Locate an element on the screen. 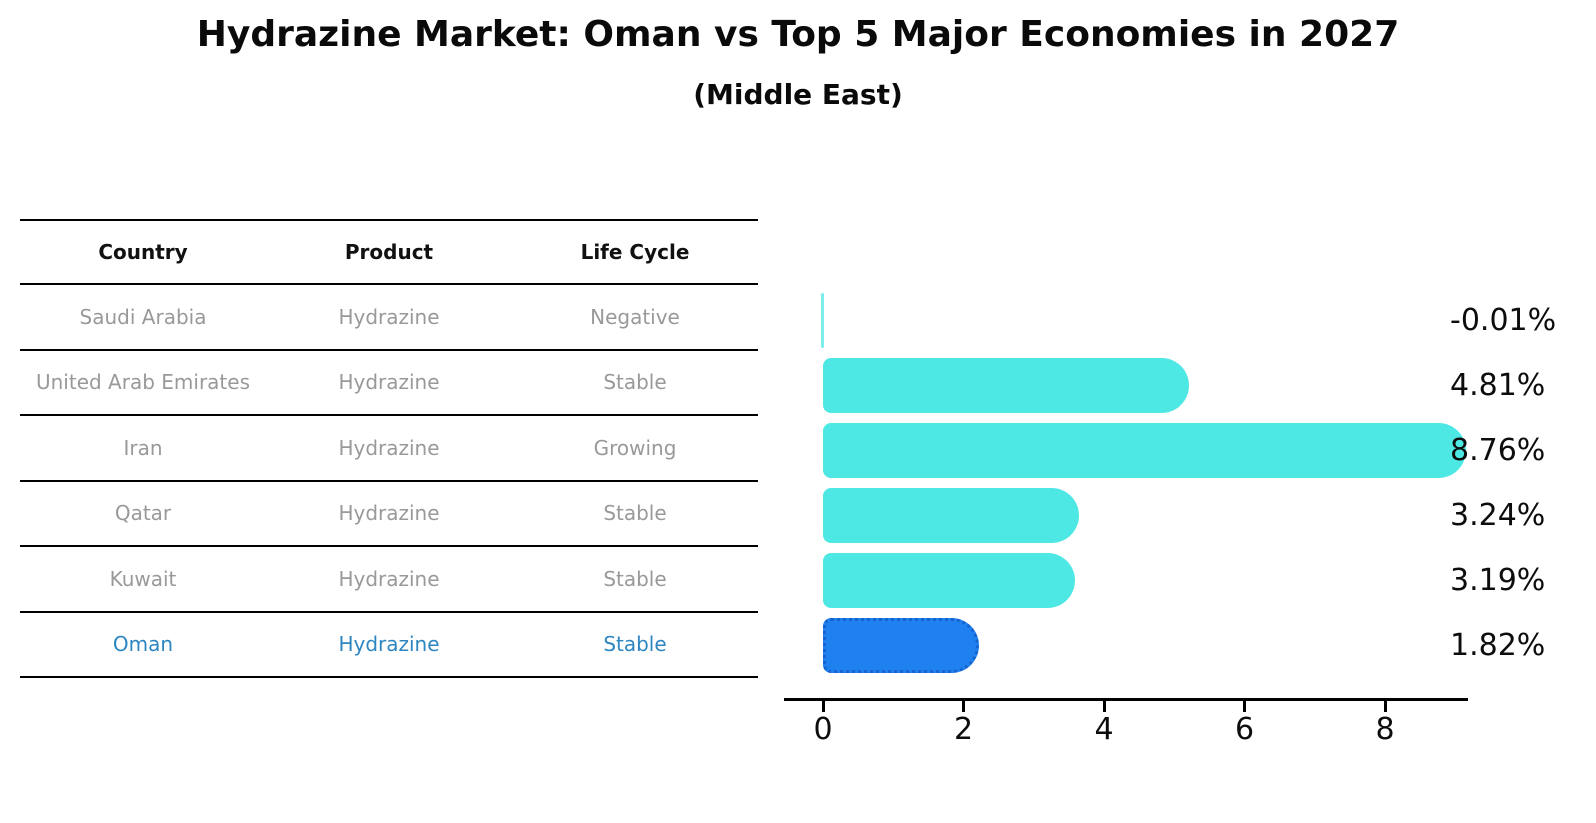 This screenshot has height=823, width=1596. value-label-oman: 1.82% is located at coordinates (1498, 645).